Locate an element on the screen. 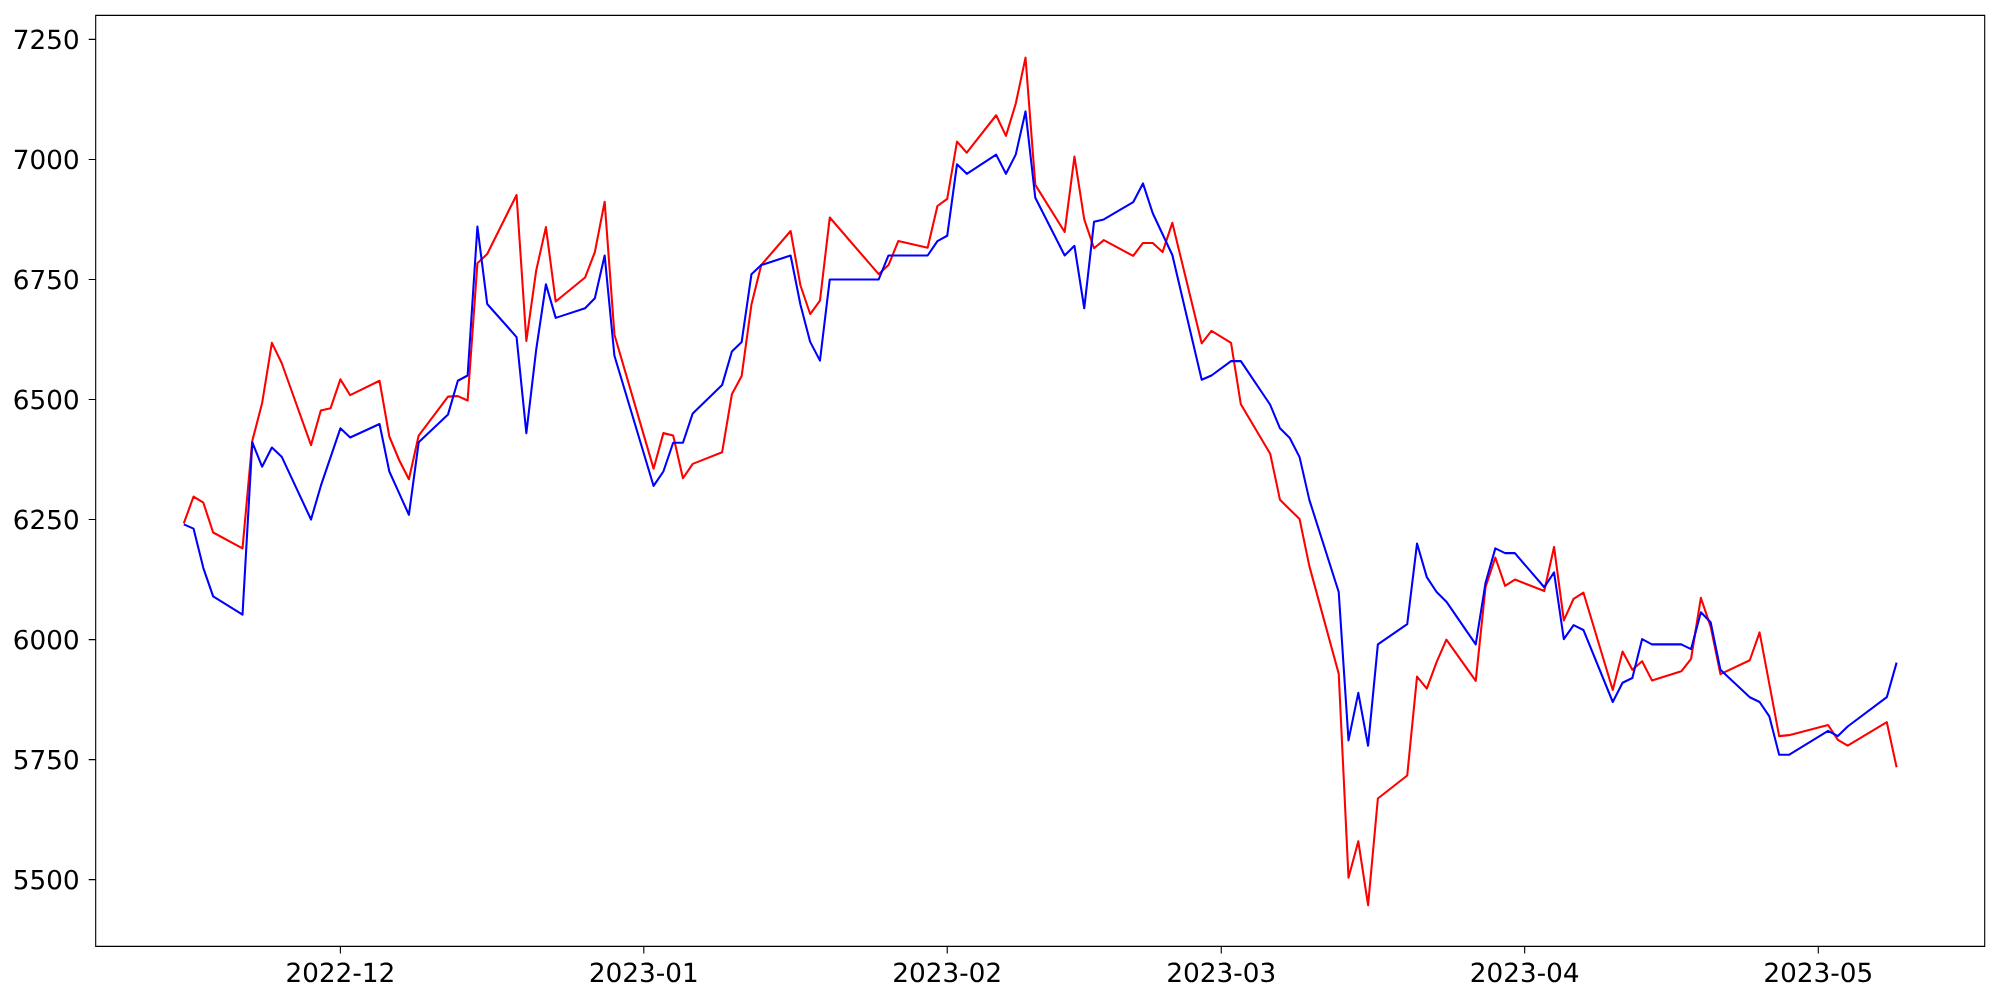  y-tick-label: 5500 is located at coordinates (46, 879).